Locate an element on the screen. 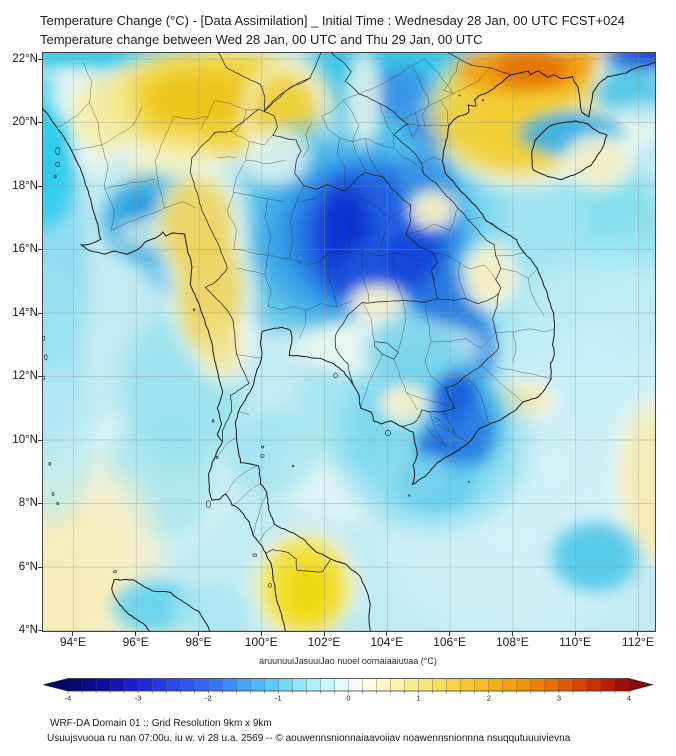 The width and height of the screenshot is (676, 756). svg-text: -1 is located at coordinates (278, 698).